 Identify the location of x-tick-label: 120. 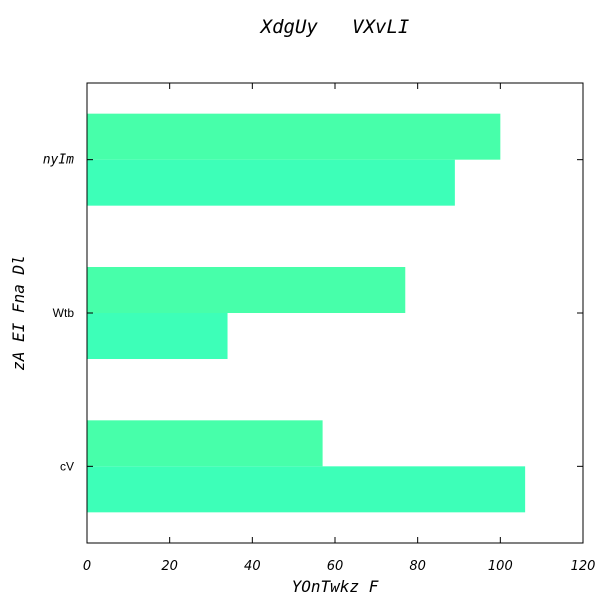
(583, 566).